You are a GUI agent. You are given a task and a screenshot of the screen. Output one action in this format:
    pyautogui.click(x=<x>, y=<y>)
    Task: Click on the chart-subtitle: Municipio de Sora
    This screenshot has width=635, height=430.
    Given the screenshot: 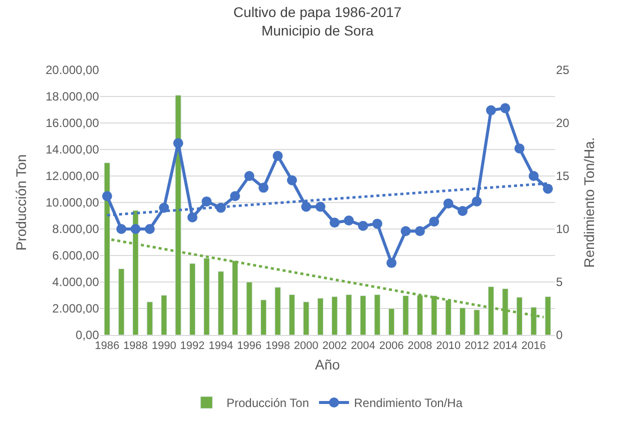 What is the action you would take?
    pyautogui.click(x=317, y=30)
    